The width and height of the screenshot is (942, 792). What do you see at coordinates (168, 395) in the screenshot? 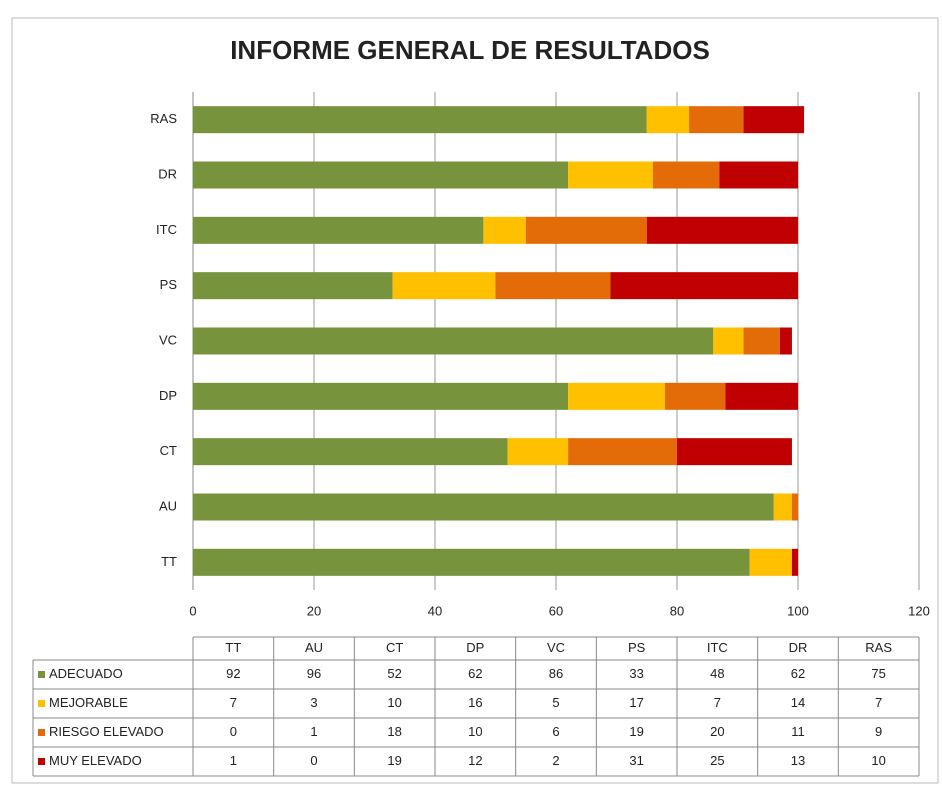
I see `y-tick-label: DP` at bounding box center [168, 395].